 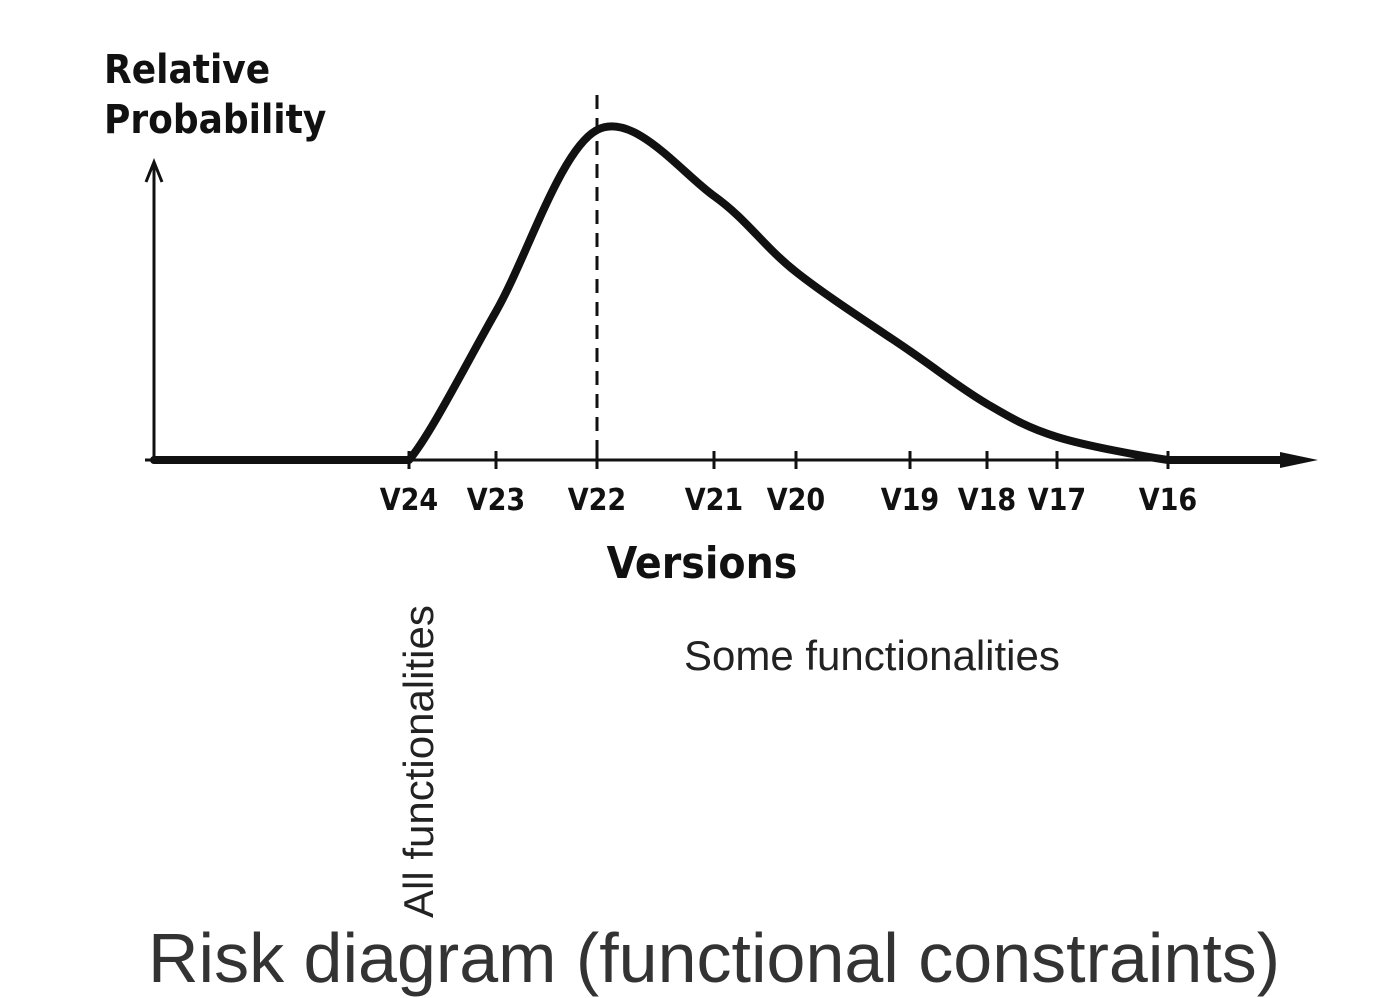 What do you see at coordinates (714, 500) in the screenshot?
I see `x-tick-label-v21: V21` at bounding box center [714, 500].